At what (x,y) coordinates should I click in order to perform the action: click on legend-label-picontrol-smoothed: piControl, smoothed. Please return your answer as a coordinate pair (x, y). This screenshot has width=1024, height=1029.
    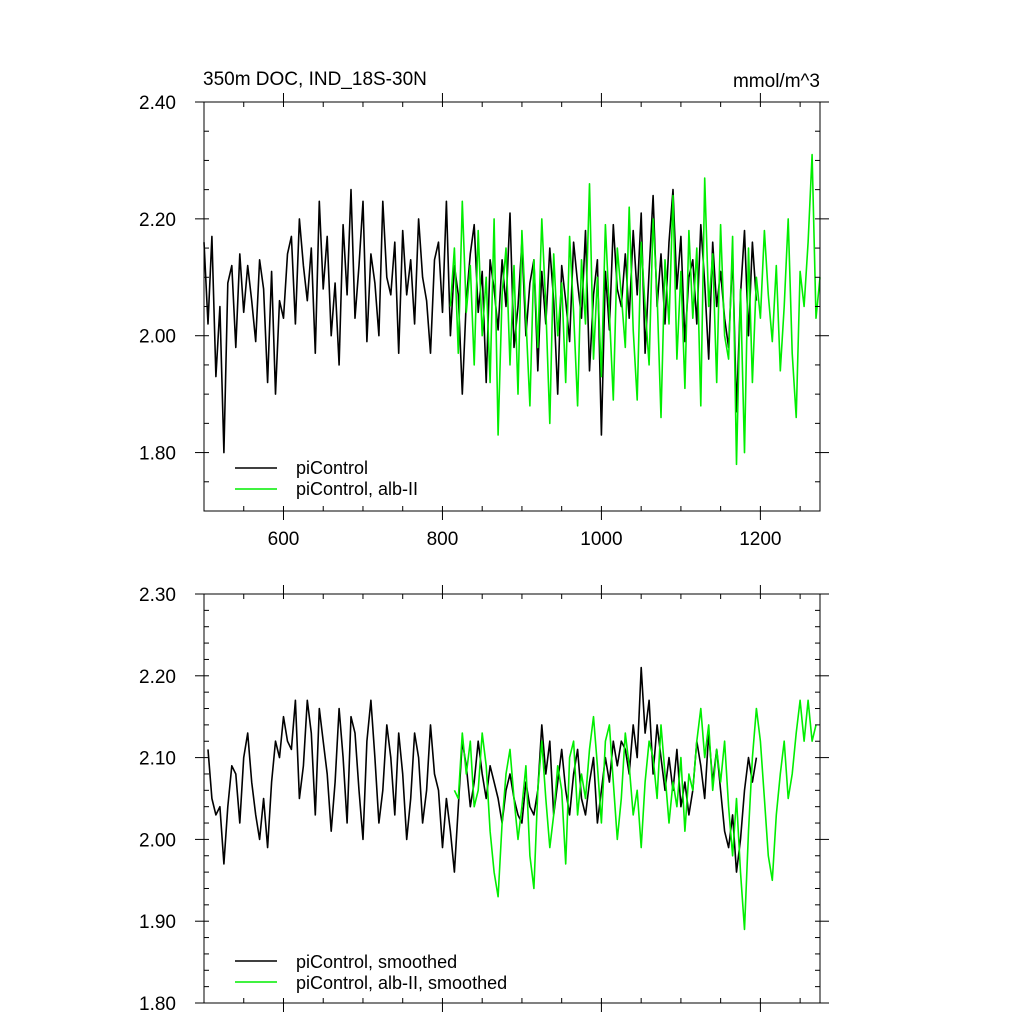
    Looking at the image, I should click on (376, 962).